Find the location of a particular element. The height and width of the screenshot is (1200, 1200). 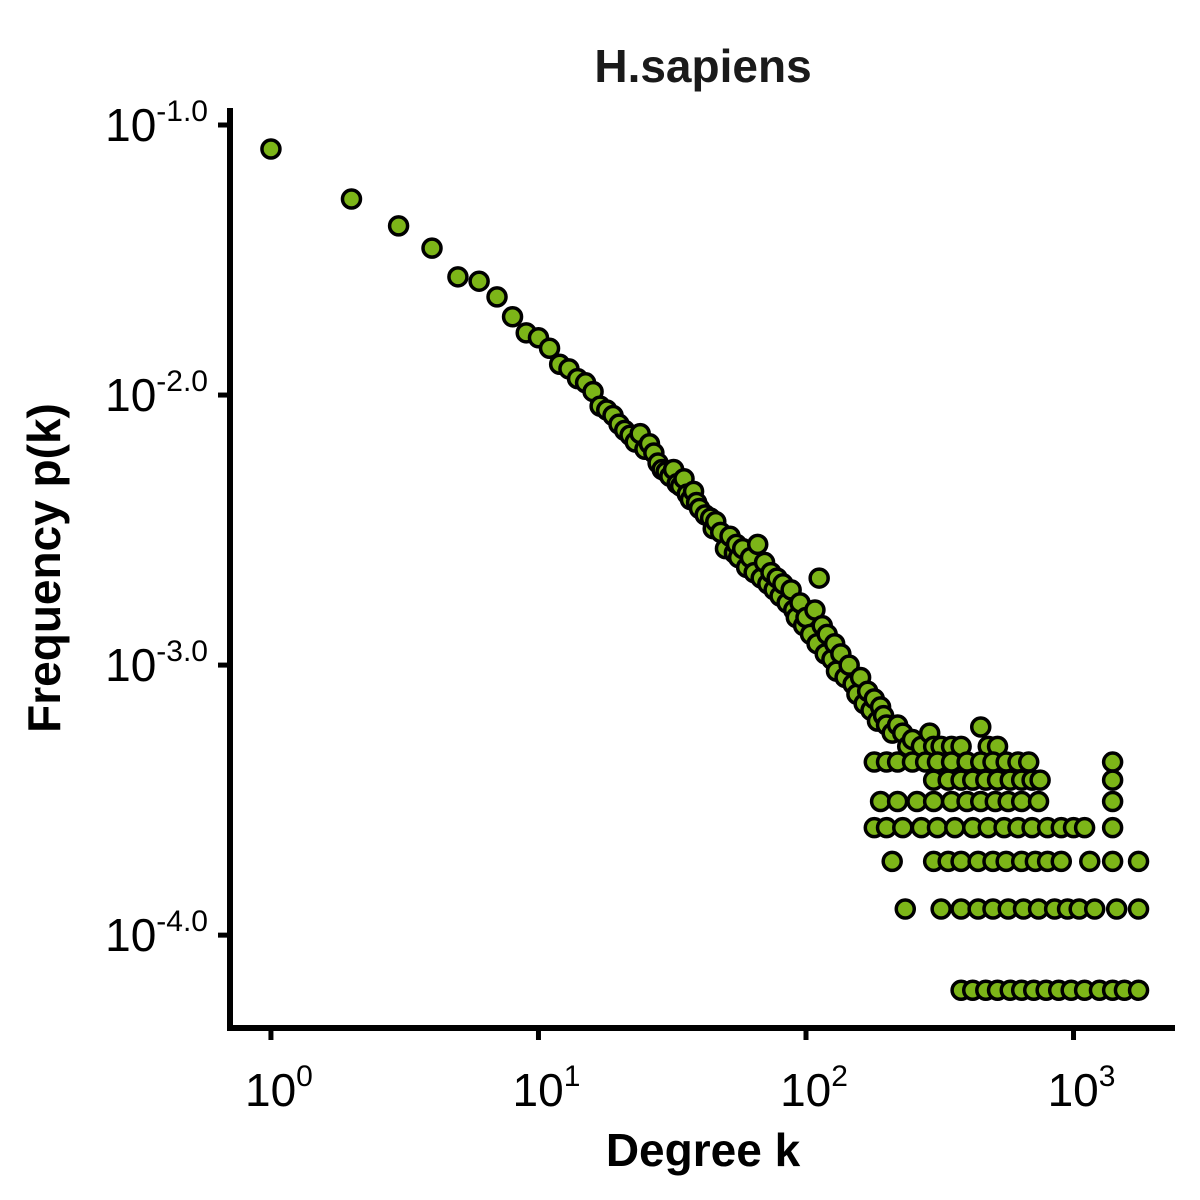

tick-exponent: -2.0 is located at coordinates (182, 381).